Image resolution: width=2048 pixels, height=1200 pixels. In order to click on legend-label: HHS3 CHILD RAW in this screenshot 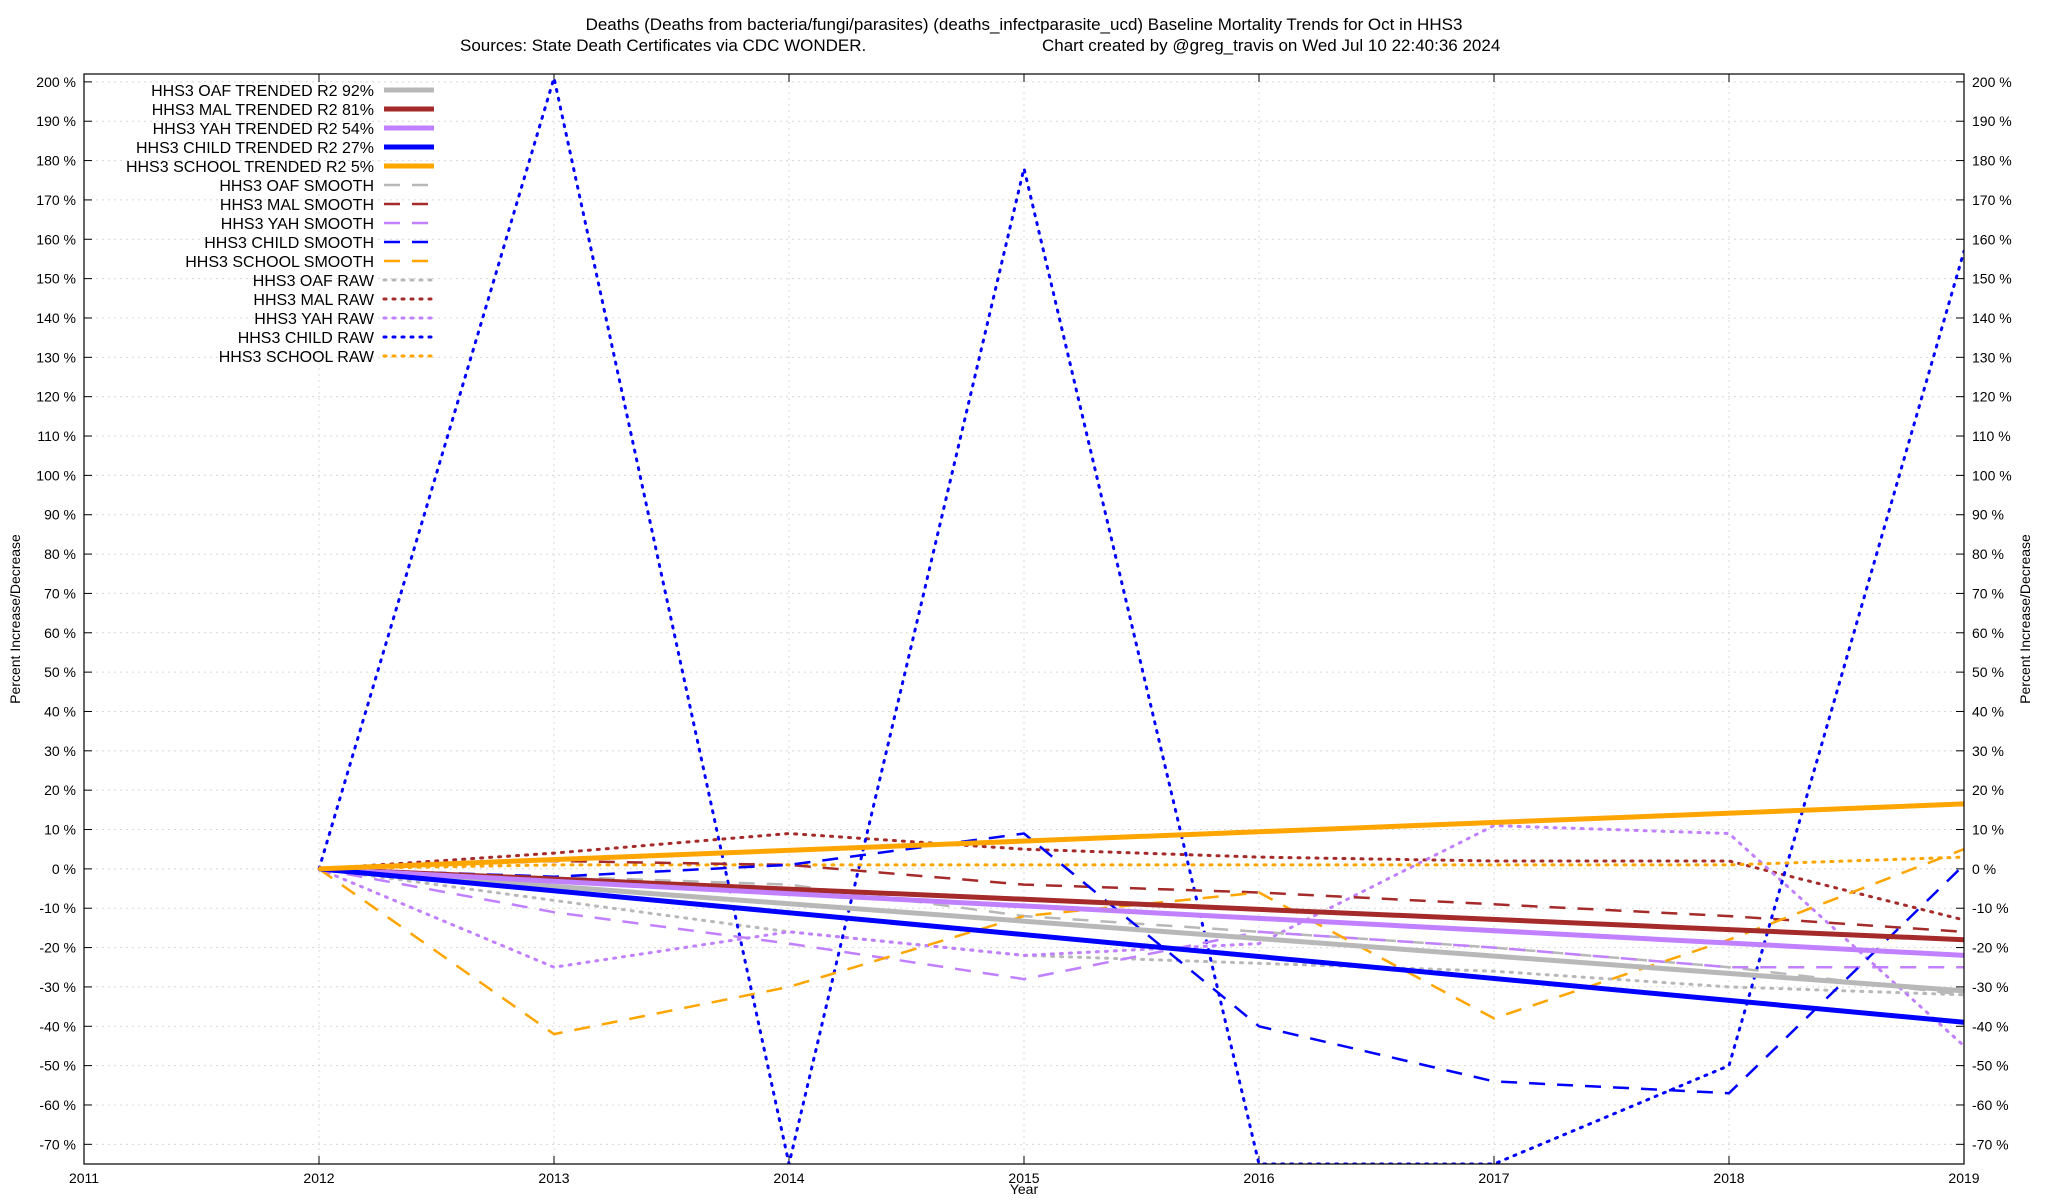, I will do `click(306, 338)`.